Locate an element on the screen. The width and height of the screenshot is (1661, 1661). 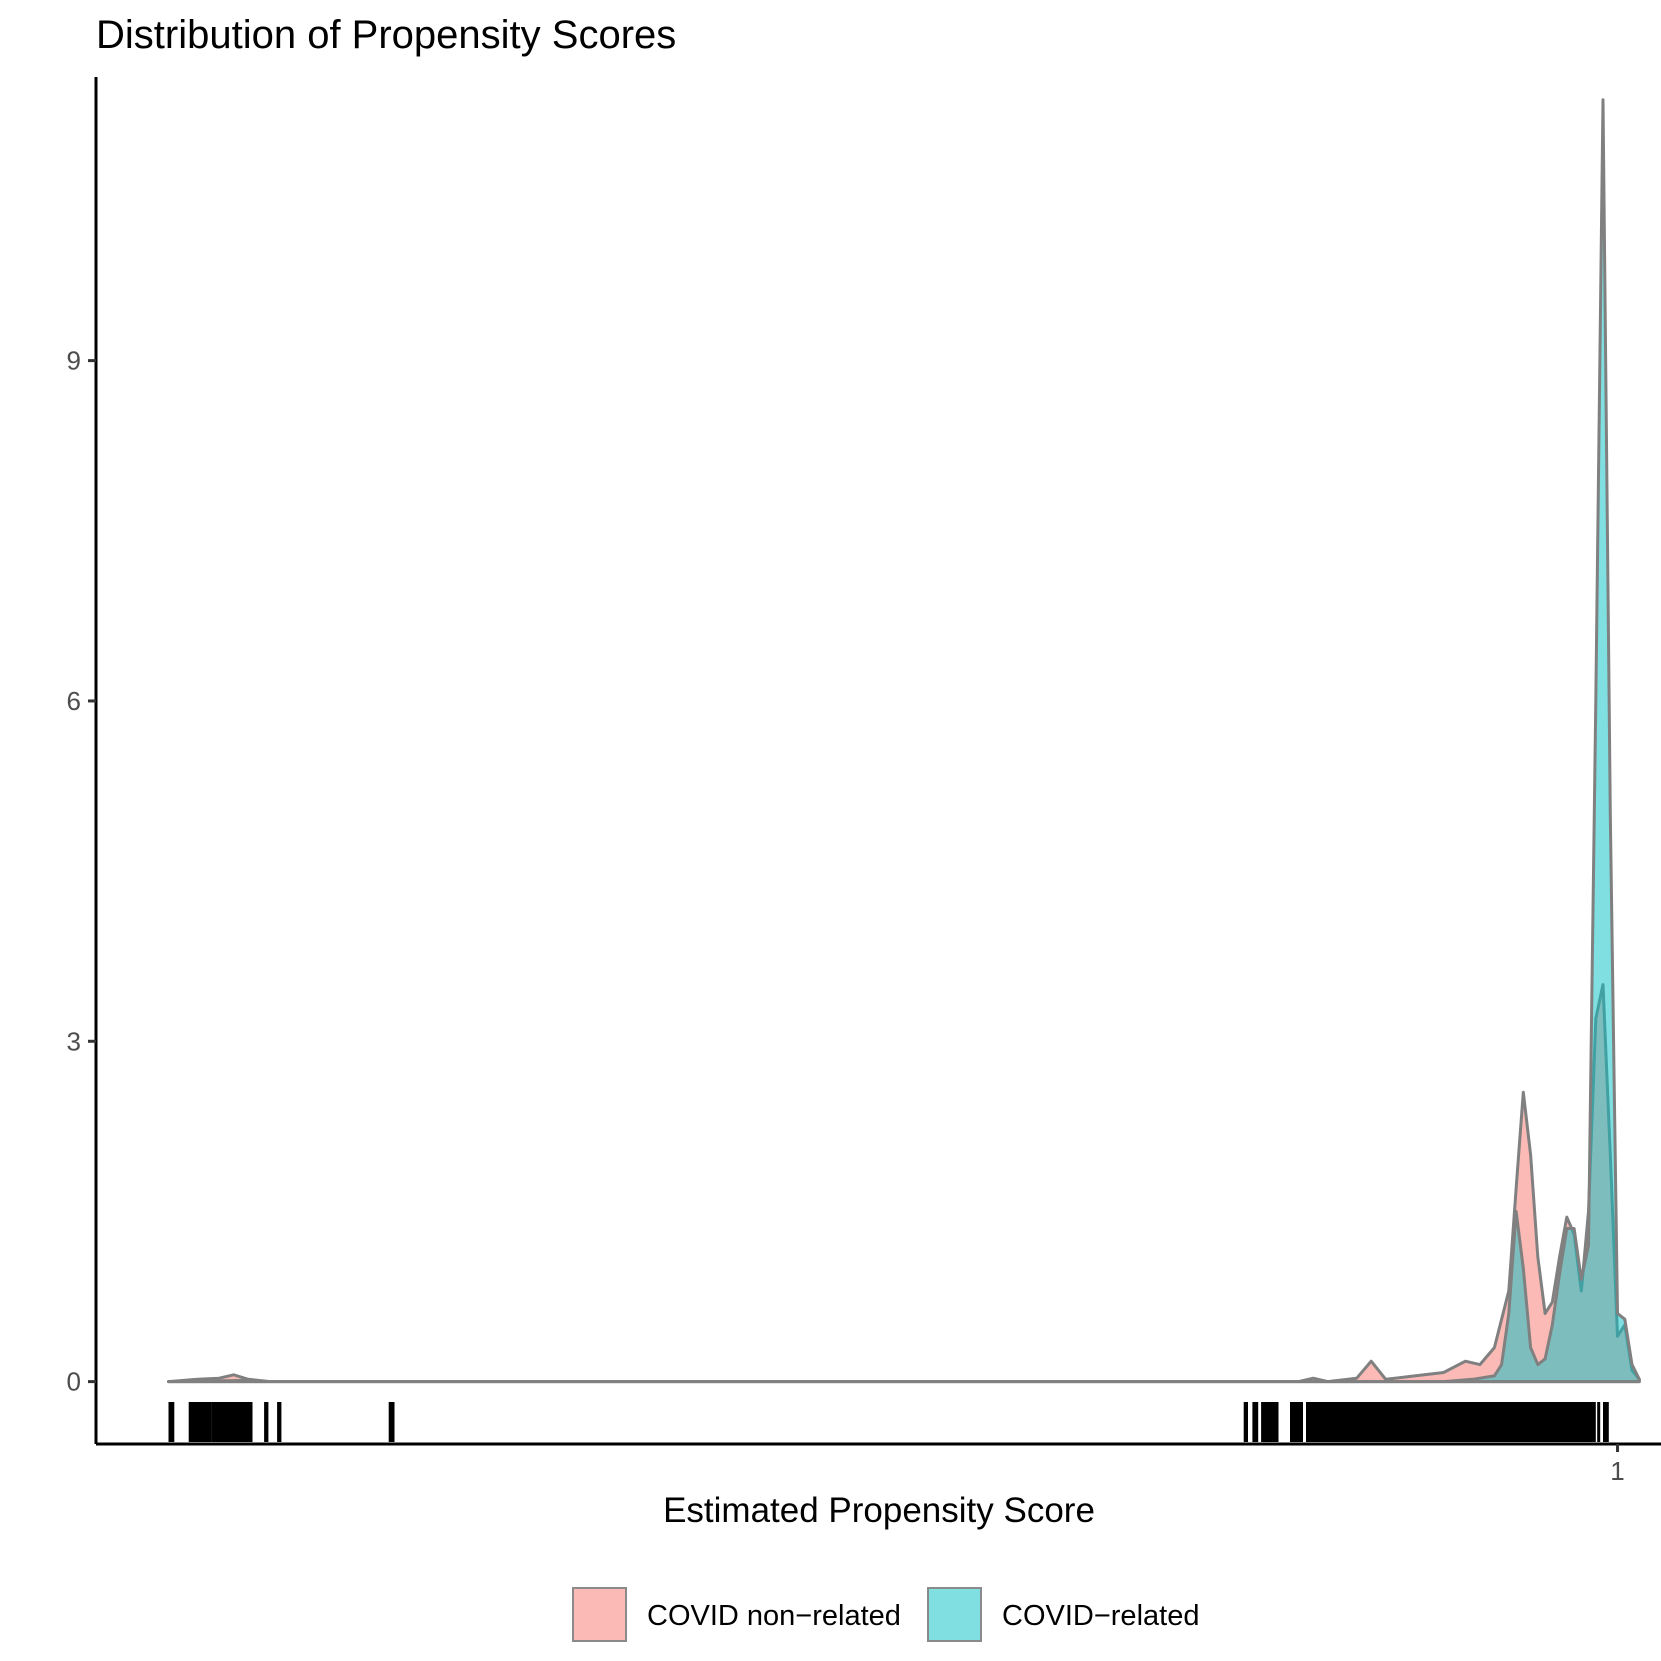
y-tick-label: 9 is located at coordinates (74, 361).